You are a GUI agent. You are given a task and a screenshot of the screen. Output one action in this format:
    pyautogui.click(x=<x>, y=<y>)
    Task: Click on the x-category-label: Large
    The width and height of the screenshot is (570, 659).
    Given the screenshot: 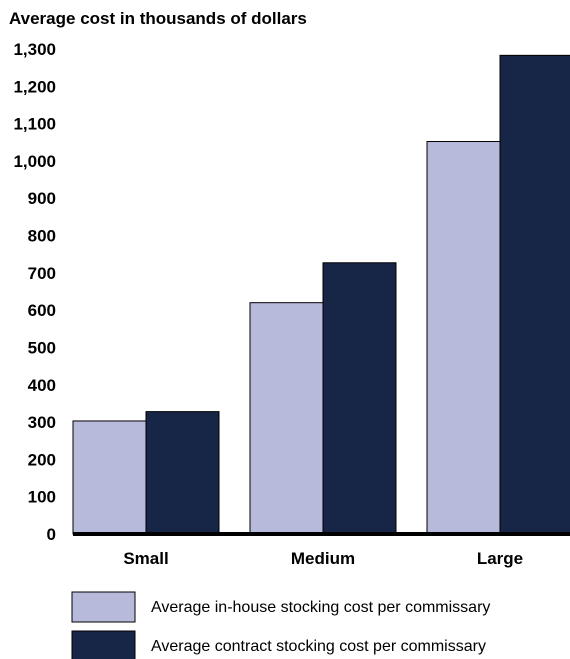 What is the action you would take?
    pyautogui.click(x=500, y=558)
    